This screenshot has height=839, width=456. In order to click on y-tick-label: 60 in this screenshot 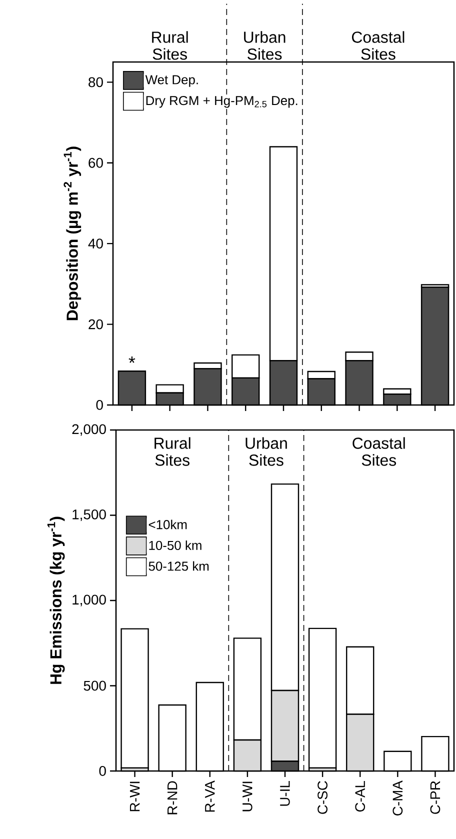, I will do `click(95, 163)`.